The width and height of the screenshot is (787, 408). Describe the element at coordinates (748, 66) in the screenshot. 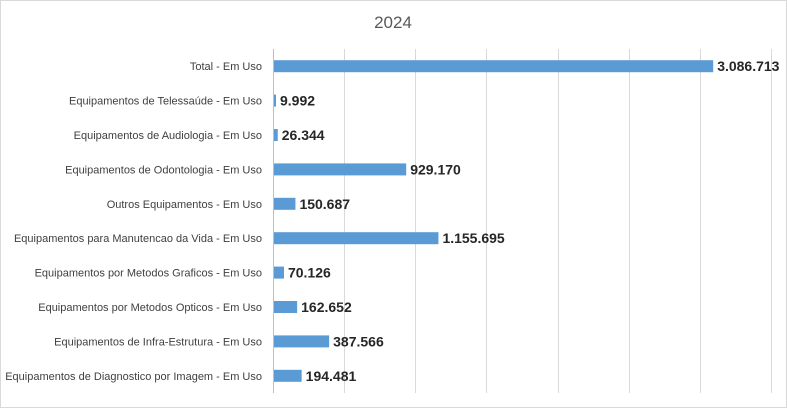

I see `value-label: 3.086.713` at that location.